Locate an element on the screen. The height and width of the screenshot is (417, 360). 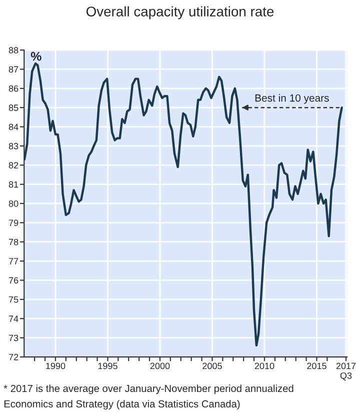
y-tick-label: 84 is located at coordinates (13, 127).